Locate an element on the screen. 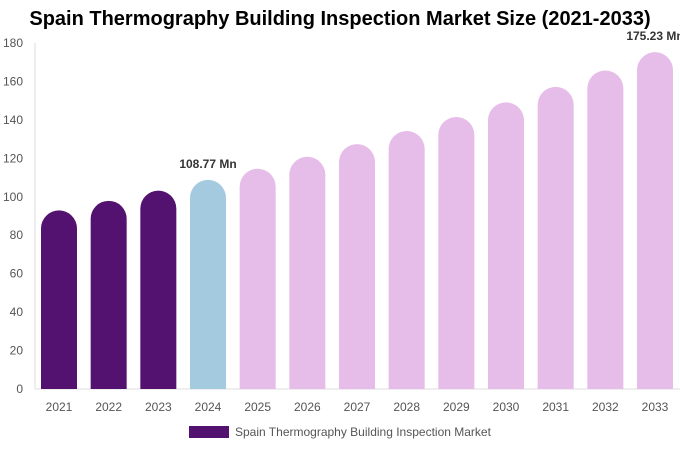  y-tick-label: 20 is located at coordinates (17, 351).